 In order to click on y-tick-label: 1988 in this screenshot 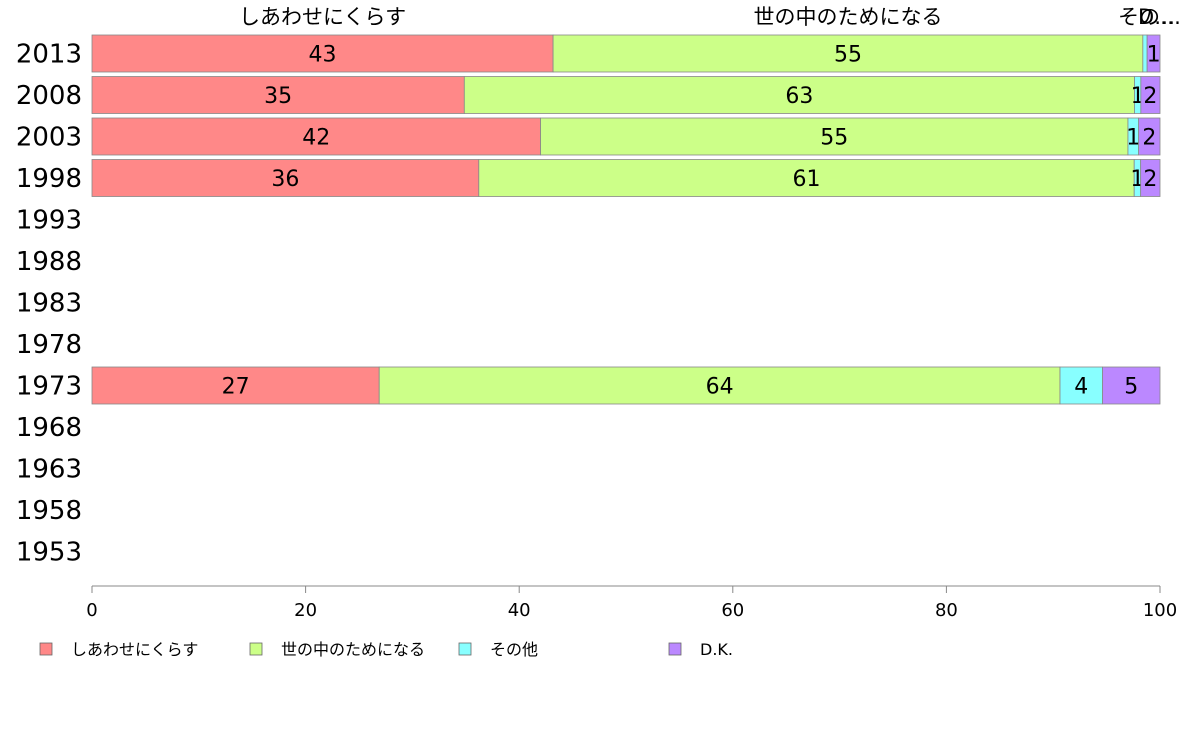, I will do `click(49, 262)`.